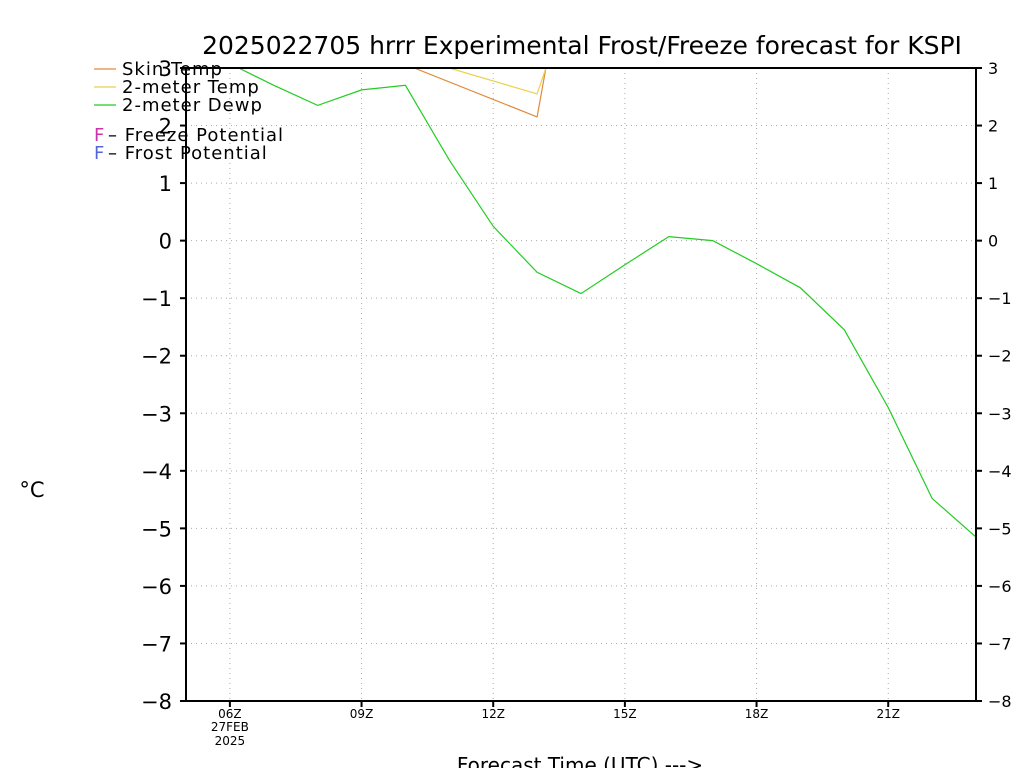  I want to click on legend-annotation-text: – Freeze Potential, so click(196, 135).